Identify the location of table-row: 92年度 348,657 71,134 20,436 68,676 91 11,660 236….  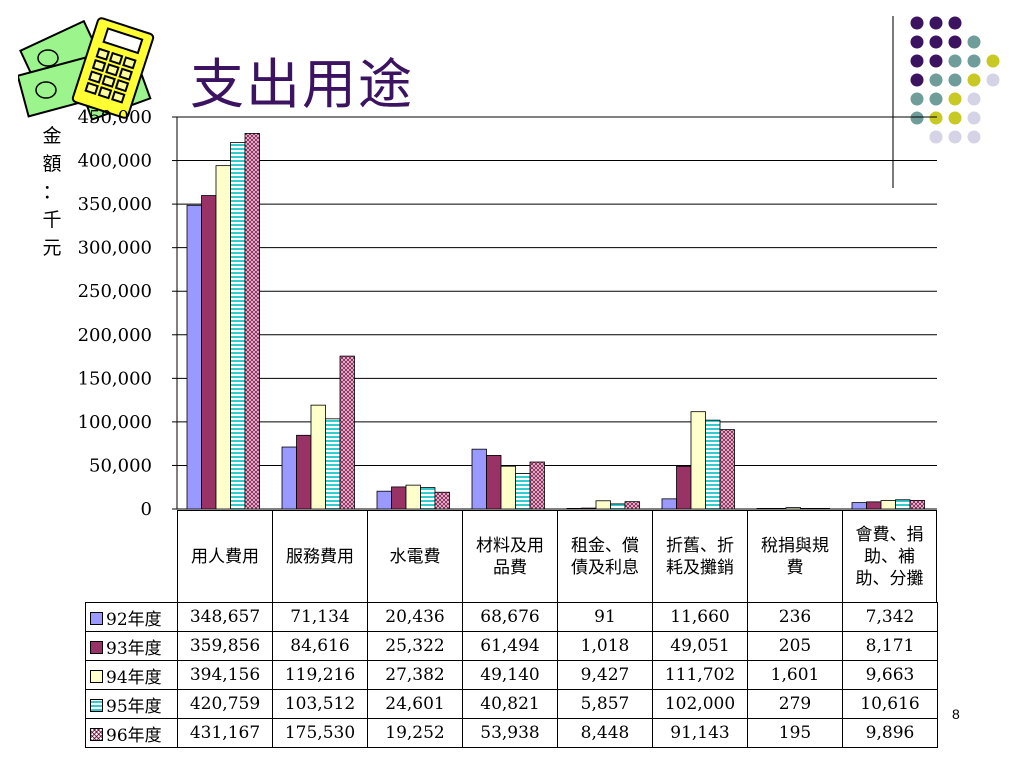
(511, 617).